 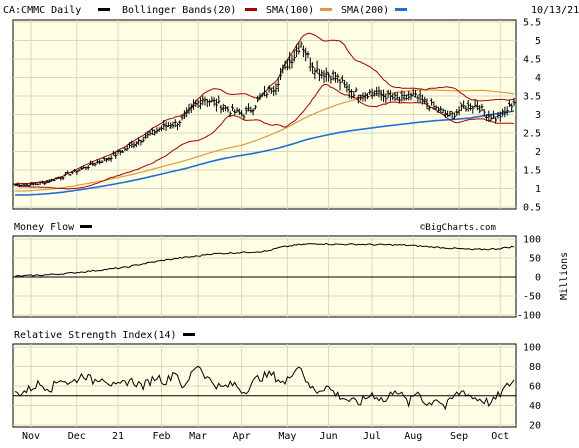 What do you see at coordinates (413, 436) in the screenshot?
I see `x-tick-label: Aug` at bounding box center [413, 436].